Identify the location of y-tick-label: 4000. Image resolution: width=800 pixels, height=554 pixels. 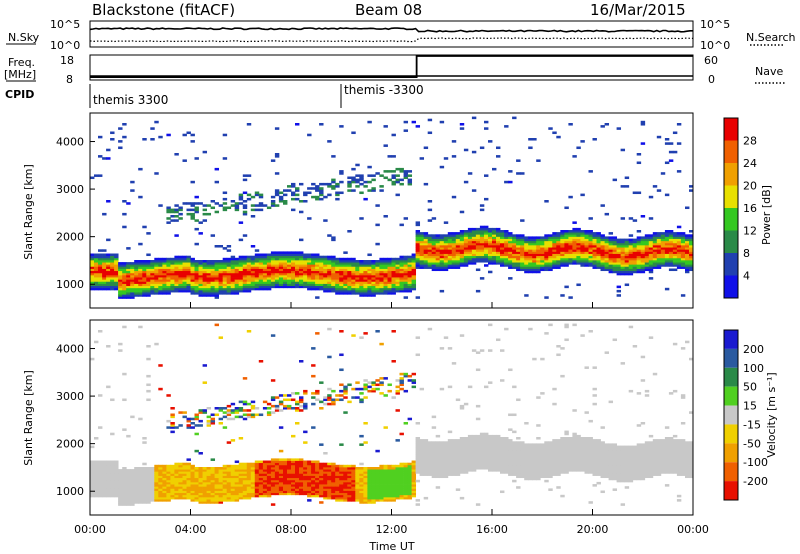
(70, 142).